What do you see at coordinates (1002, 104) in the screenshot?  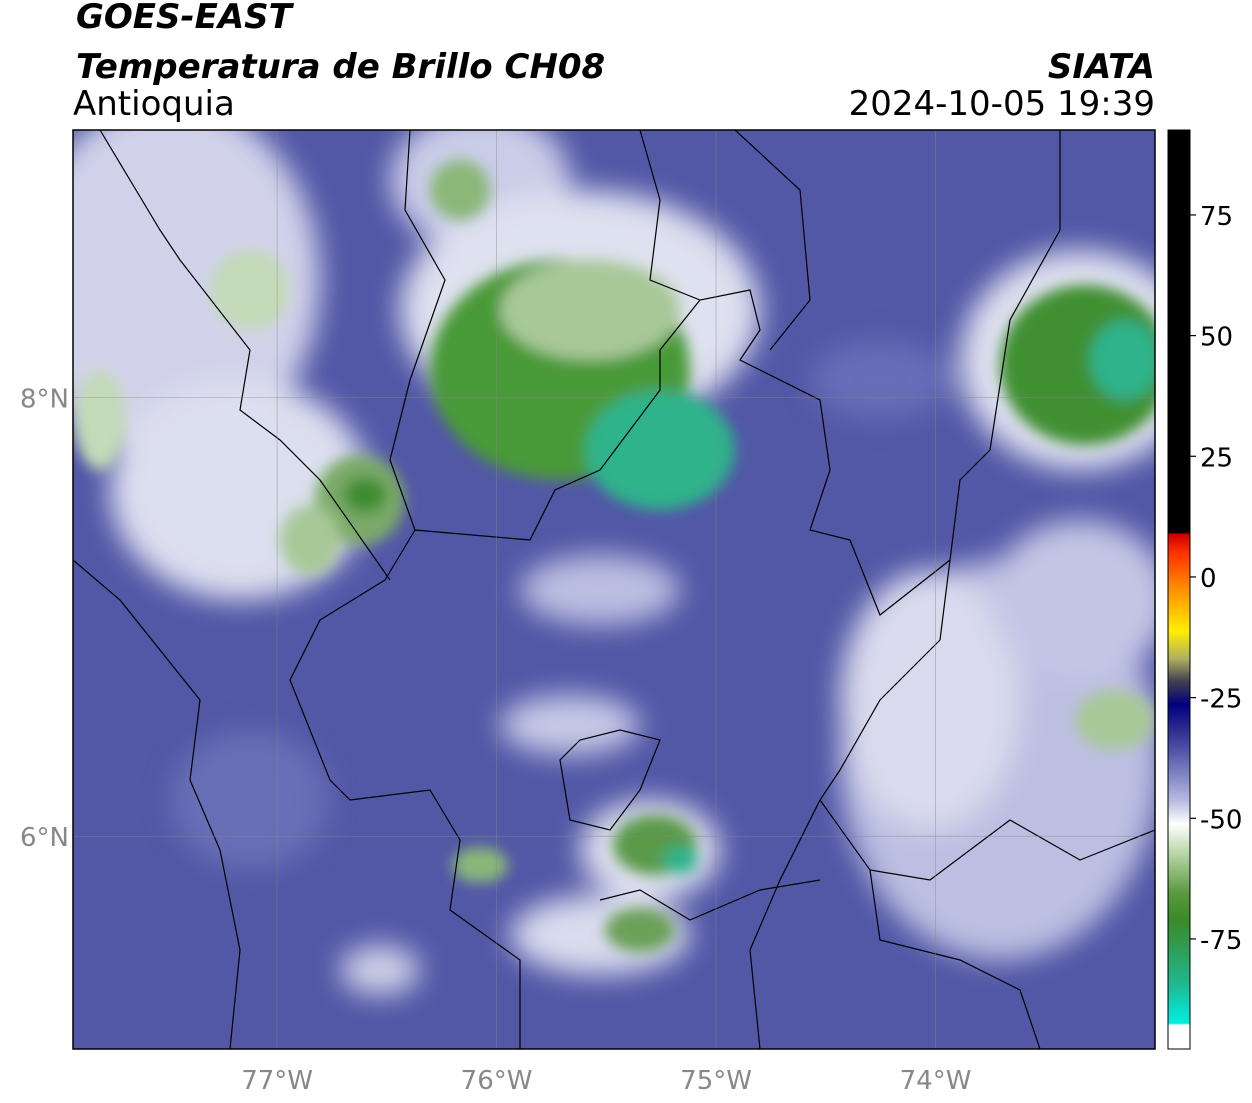 I see `timestamp: 2024-10-05 19:39` at bounding box center [1002, 104].